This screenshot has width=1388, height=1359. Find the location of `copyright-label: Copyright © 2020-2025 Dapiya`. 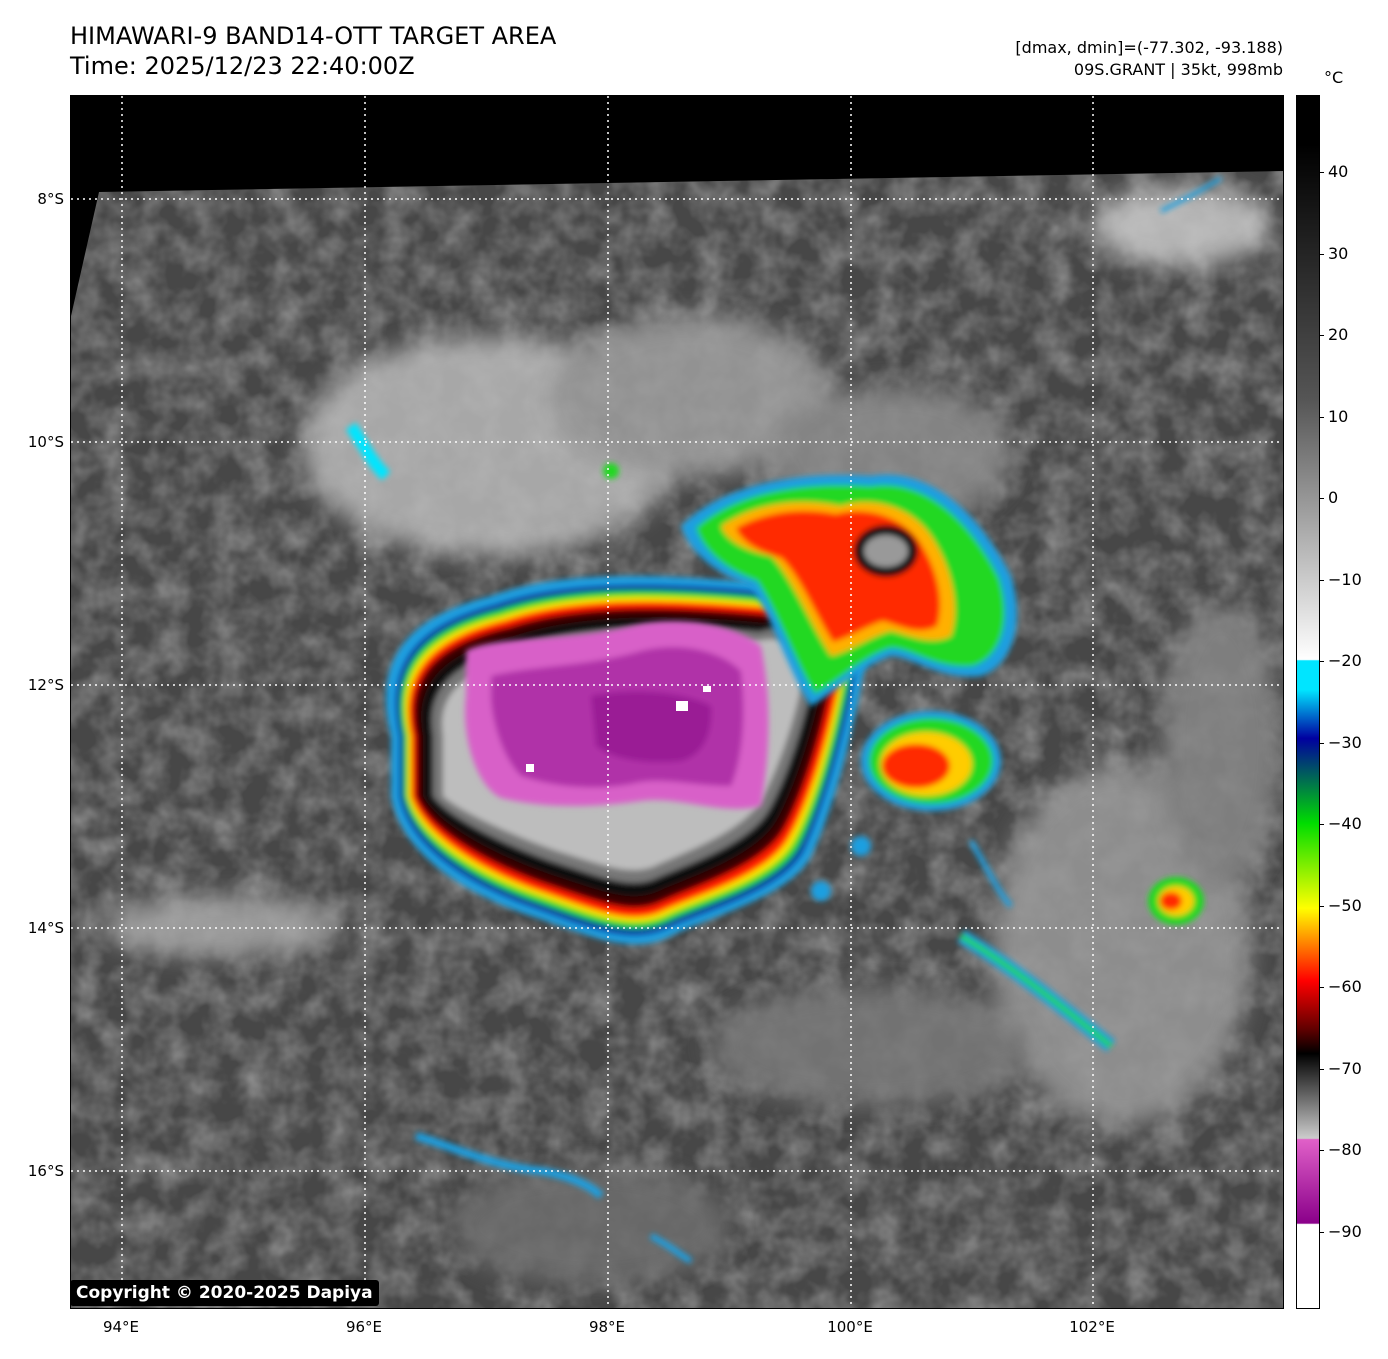

copyright-label: Copyright © 2020-2025 Dapiya is located at coordinates (224, 1293).